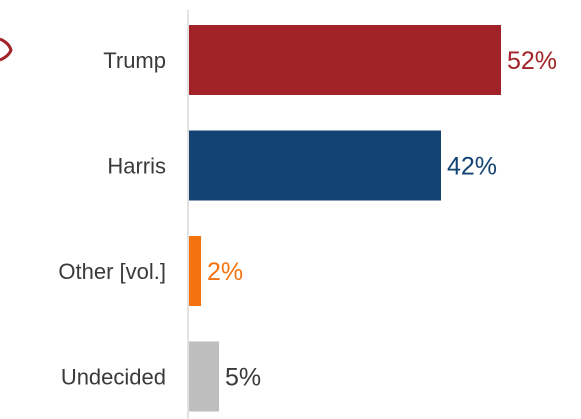  Describe the element at coordinates (134, 60) in the screenshot. I see `category-label: Trump` at that location.